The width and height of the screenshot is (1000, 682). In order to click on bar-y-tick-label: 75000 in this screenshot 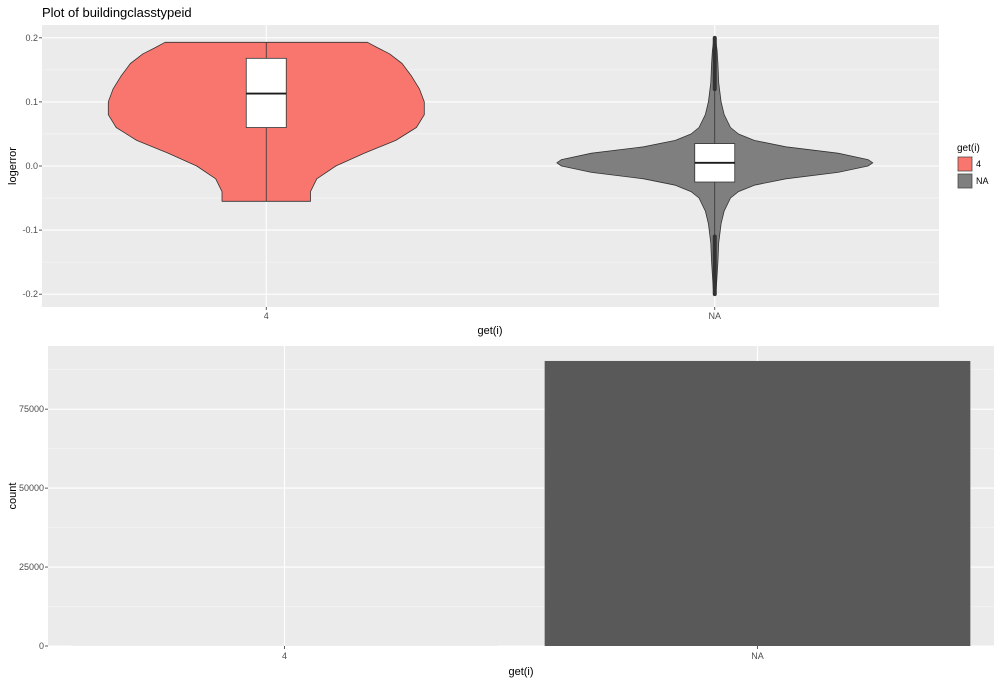, I will do `click(31, 409)`.